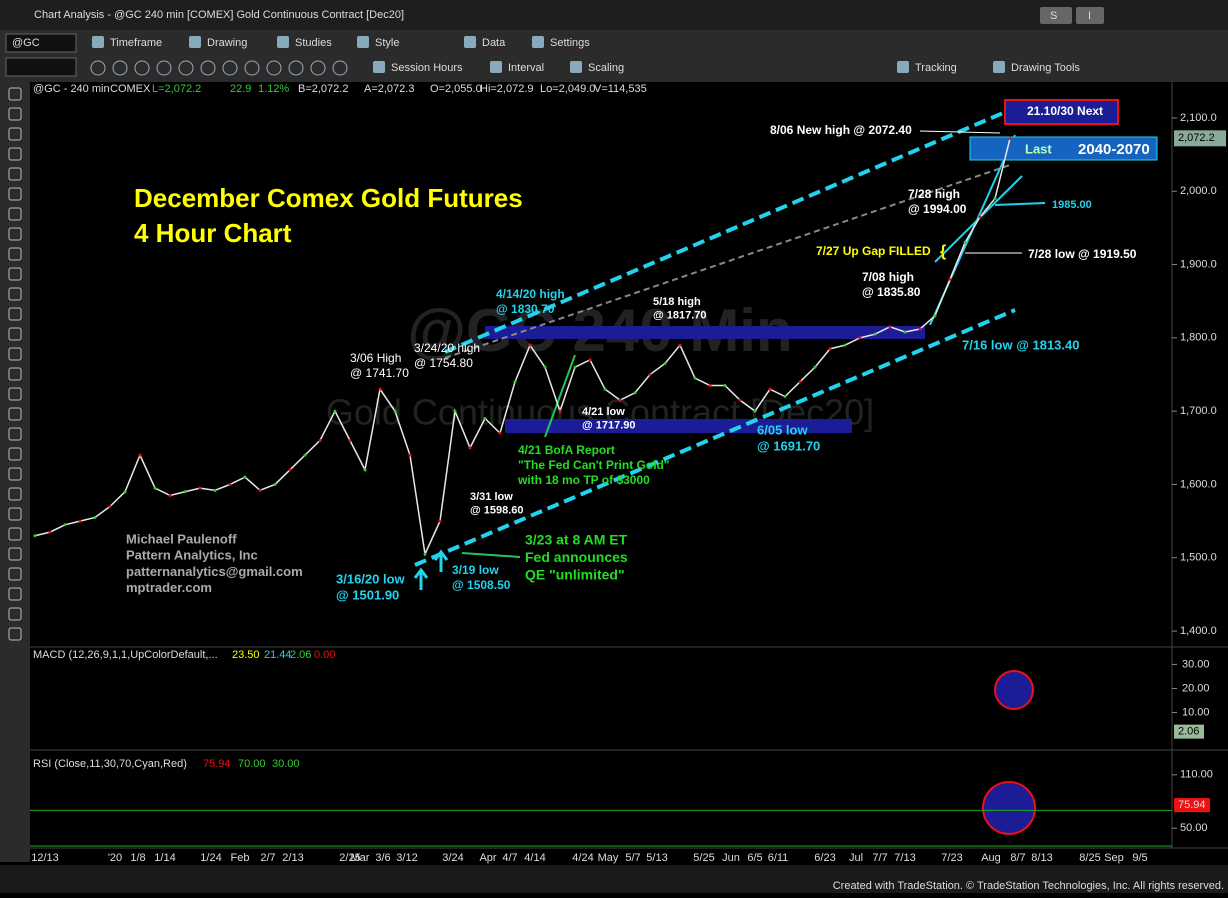 The width and height of the screenshot is (1228, 898). I want to click on toolbar-button: Settings, so click(570, 43).